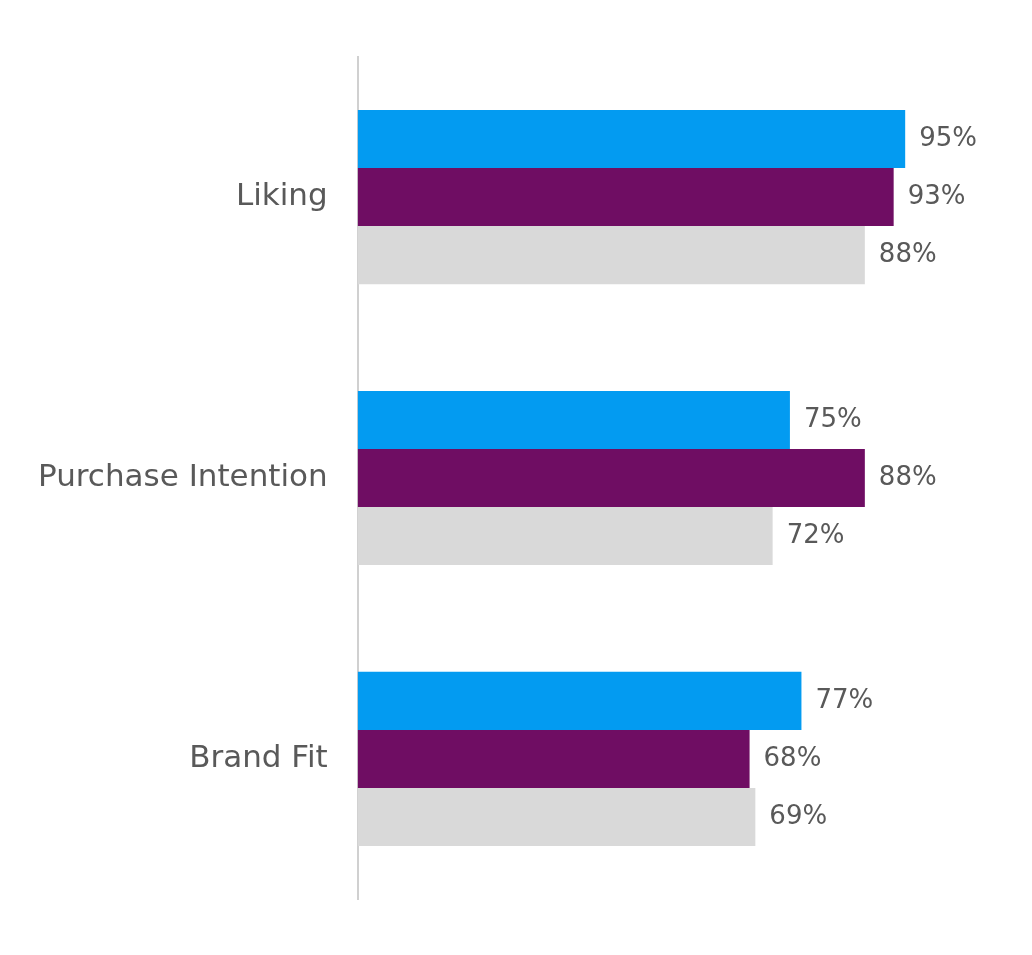 This screenshot has height=955, width=1032. I want to click on y-tick-label: Liking, so click(281, 194).